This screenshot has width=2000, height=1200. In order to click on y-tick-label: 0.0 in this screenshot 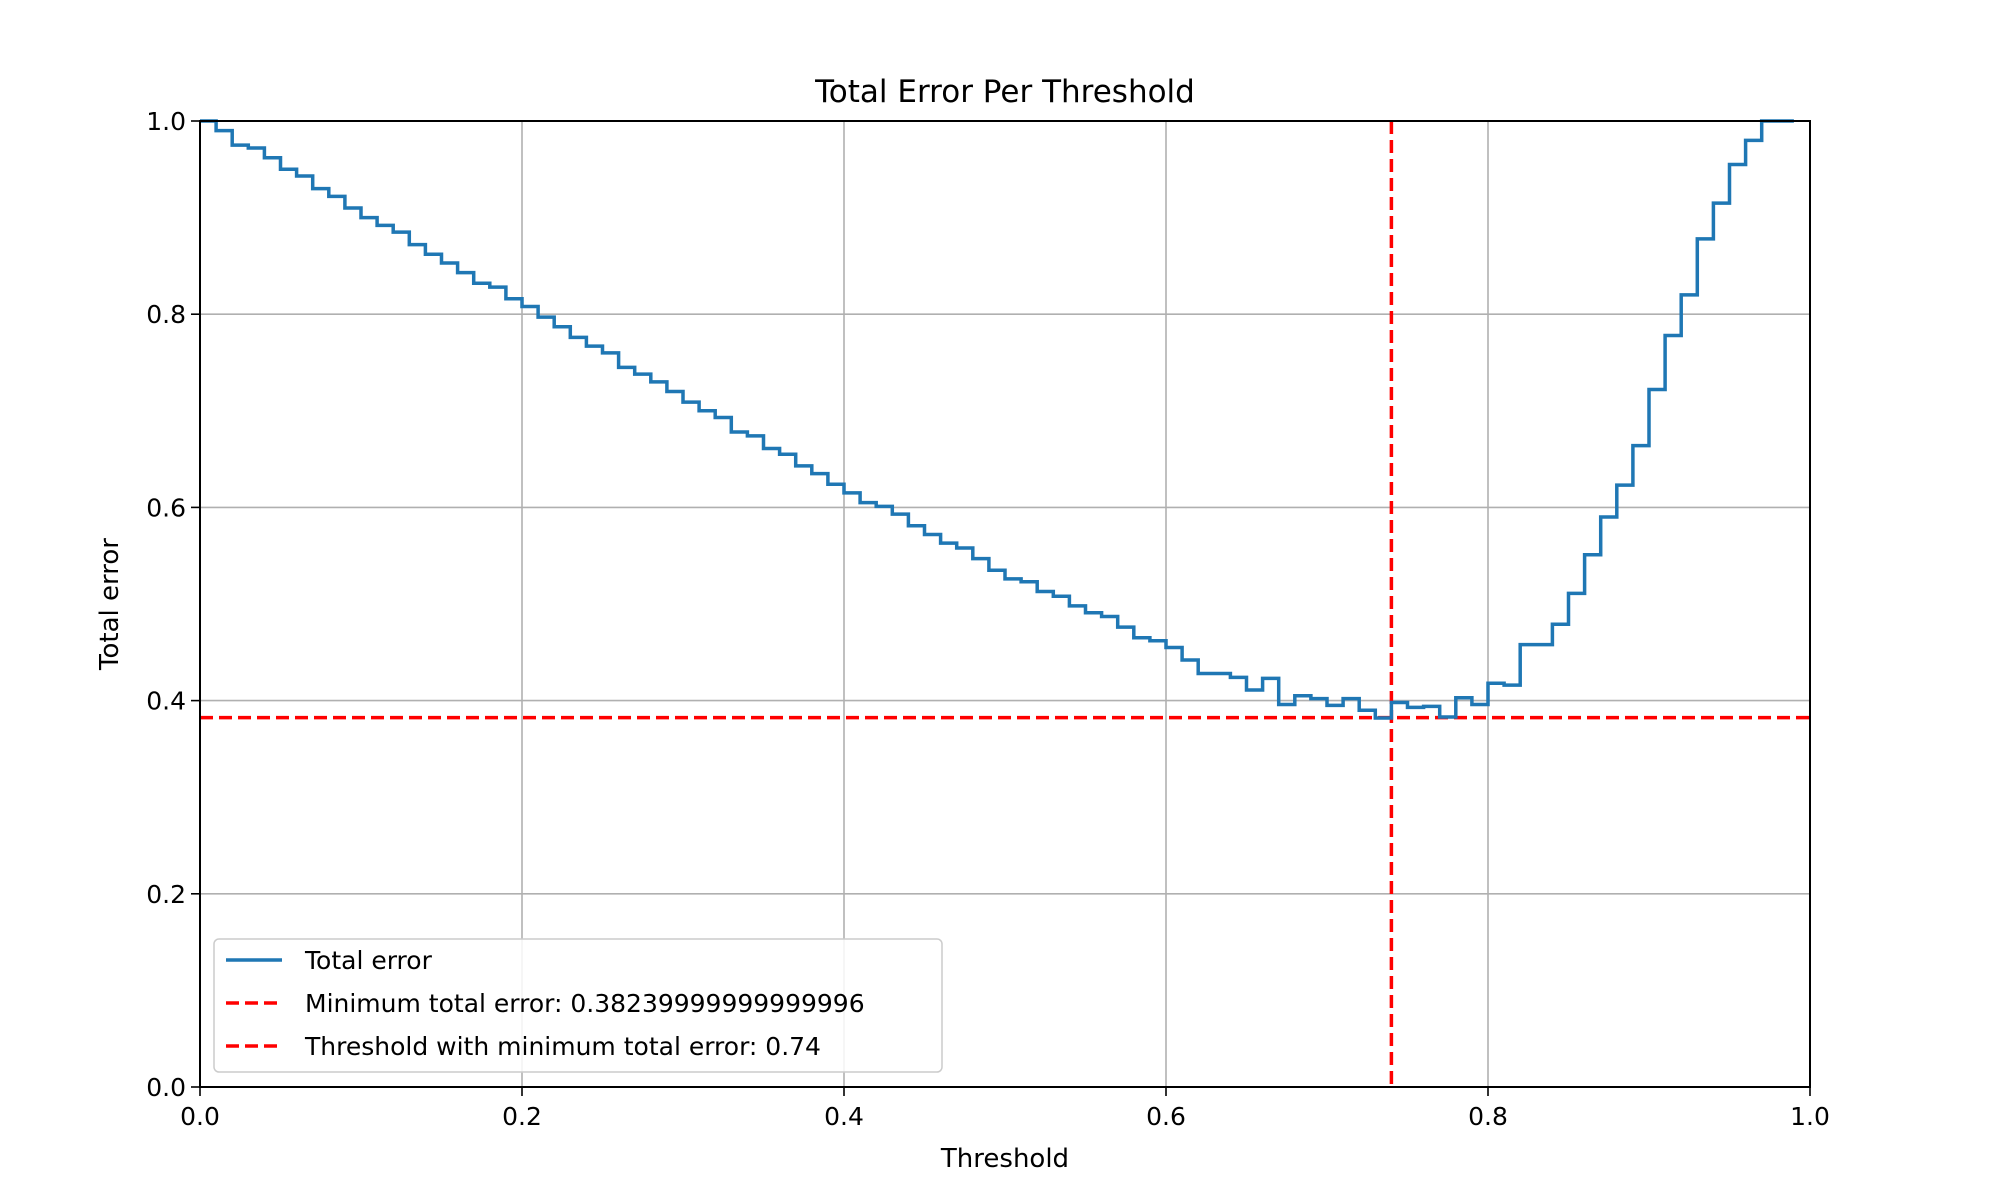, I will do `click(166, 1087)`.